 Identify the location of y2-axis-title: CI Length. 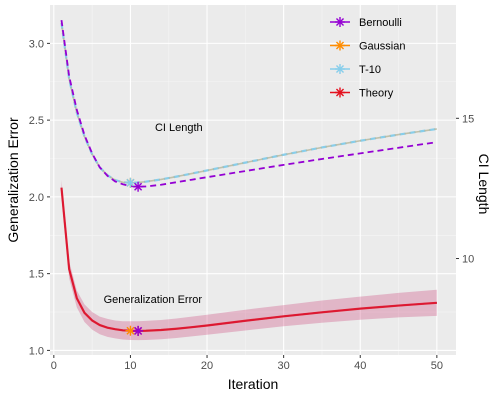
(484, 184).